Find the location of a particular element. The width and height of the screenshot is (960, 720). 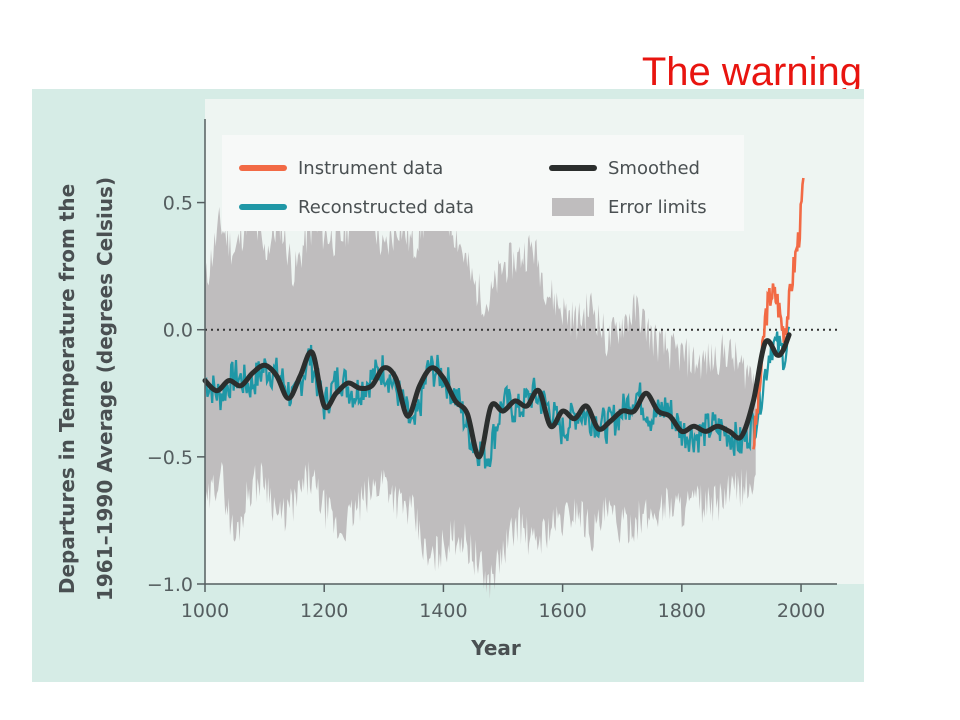

y-tick-label: 0.0 is located at coordinates (178, 331).